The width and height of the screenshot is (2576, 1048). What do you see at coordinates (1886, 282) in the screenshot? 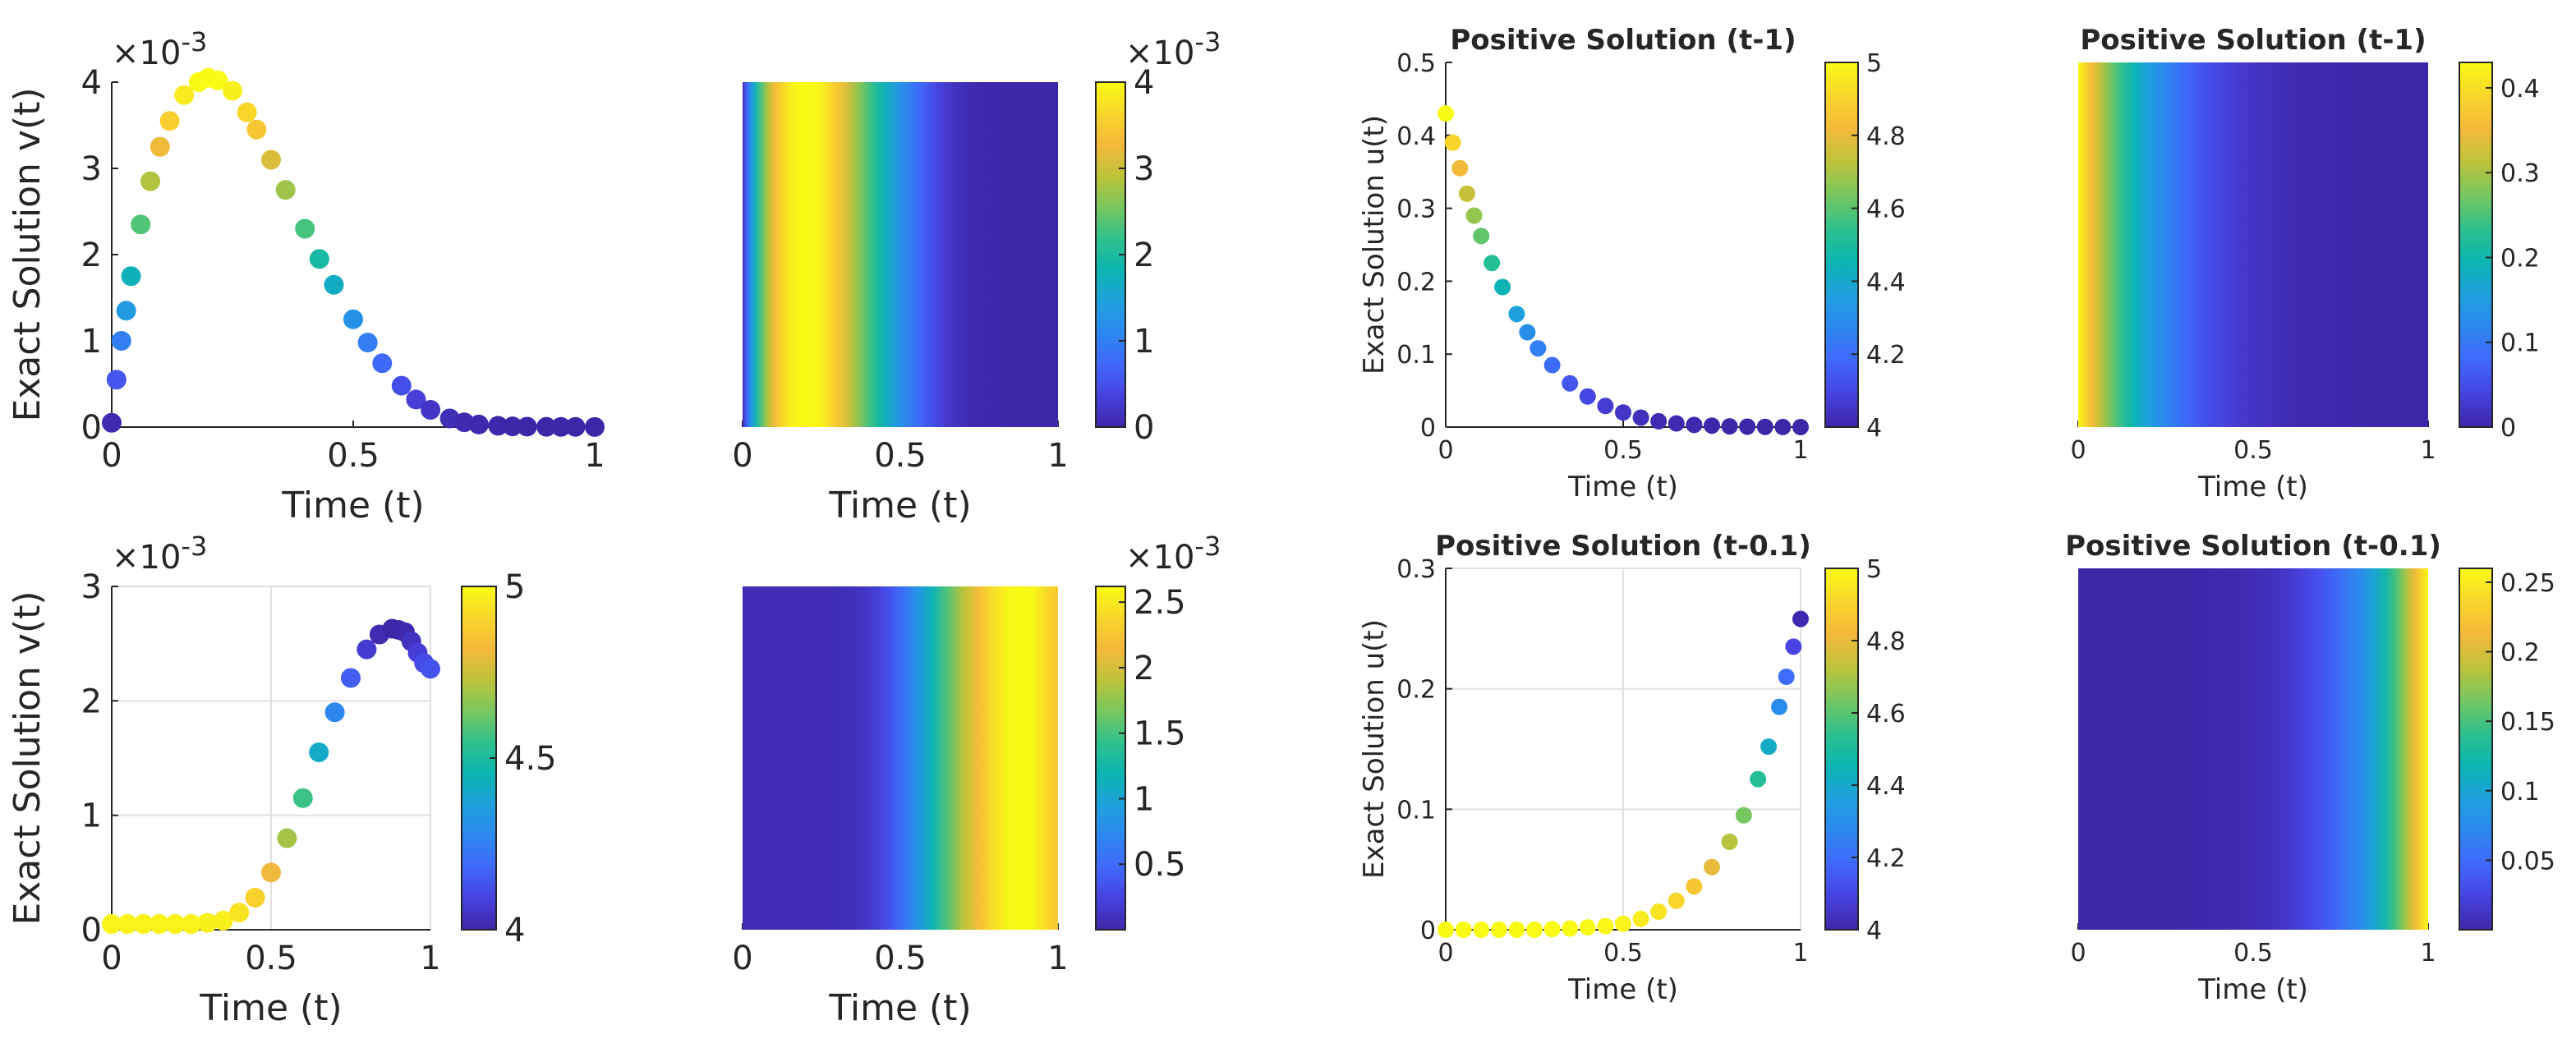
I see `p3-colorbar-tick-label: 4.4` at bounding box center [1886, 282].